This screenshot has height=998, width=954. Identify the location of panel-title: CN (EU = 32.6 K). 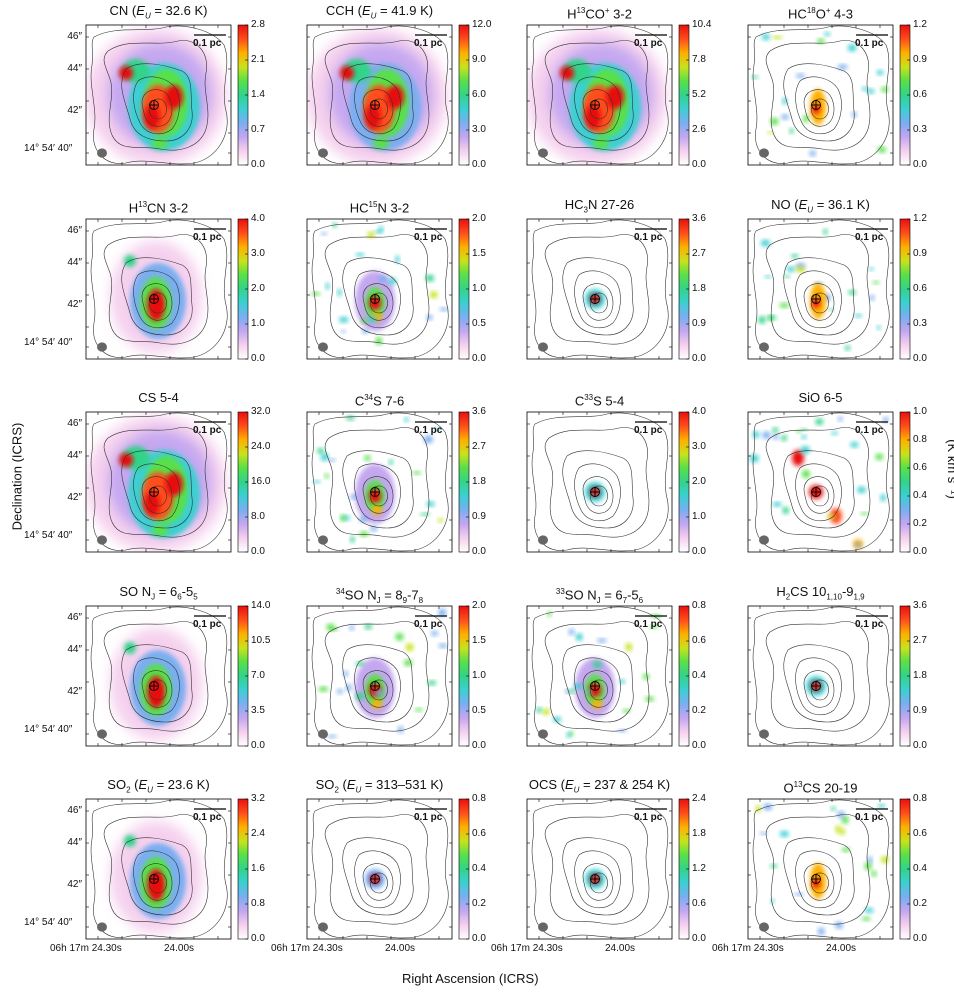
(158, 12).